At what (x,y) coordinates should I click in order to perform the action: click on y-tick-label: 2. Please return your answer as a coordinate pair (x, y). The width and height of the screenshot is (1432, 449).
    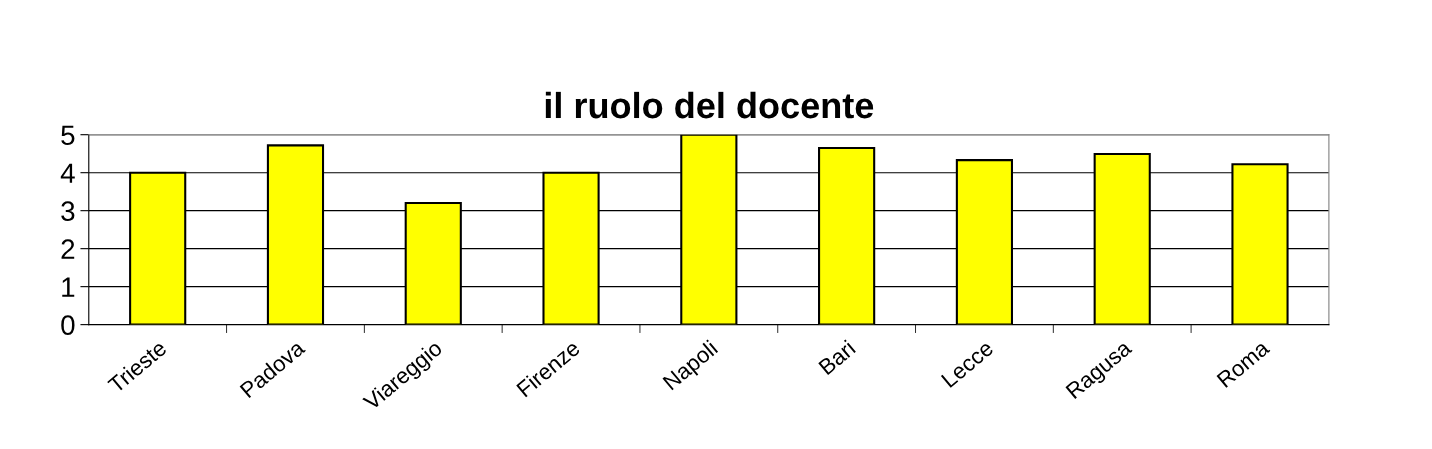
    Looking at the image, I should click on (68, 249).